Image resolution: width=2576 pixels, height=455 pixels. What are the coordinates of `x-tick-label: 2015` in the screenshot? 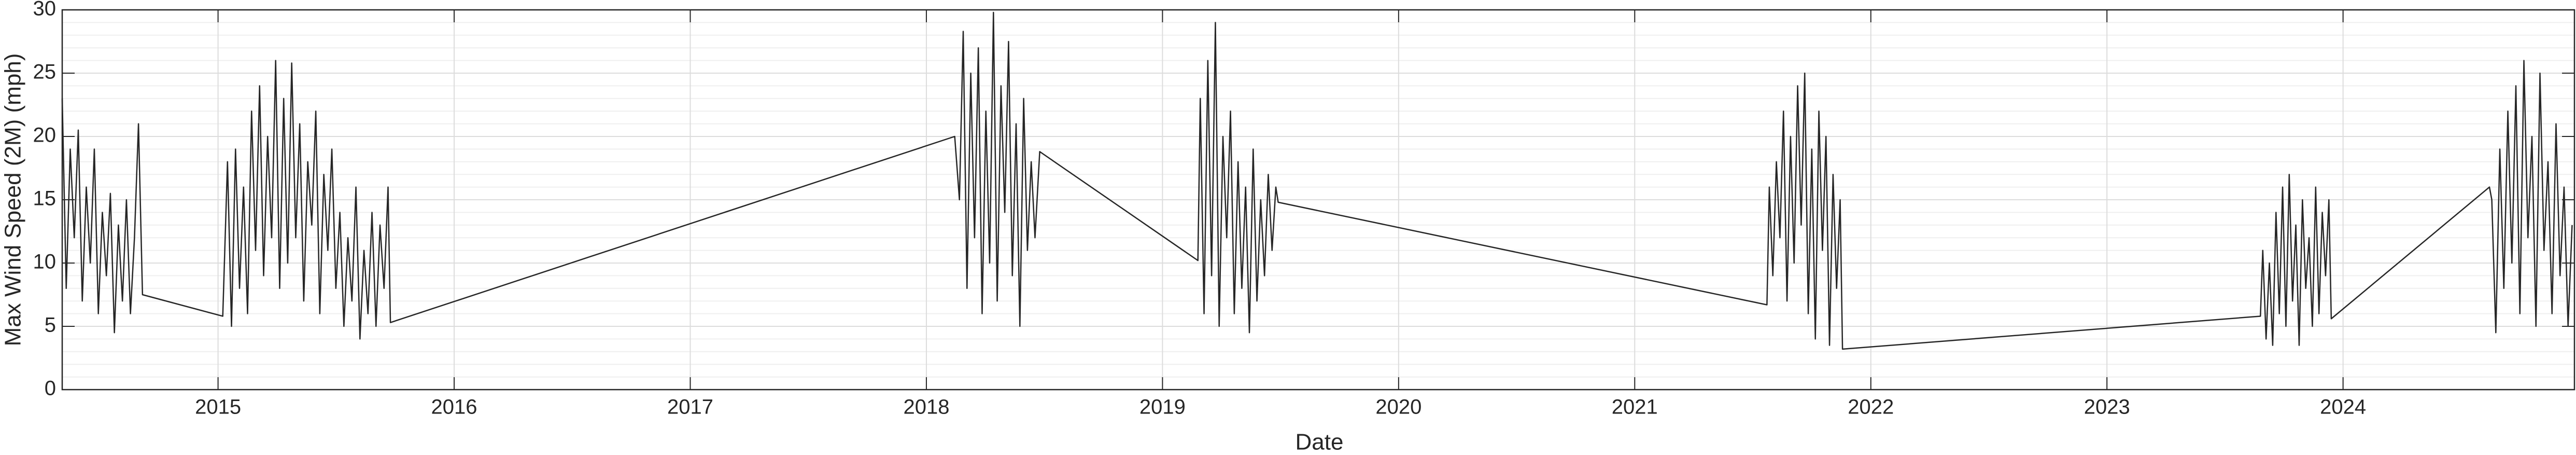 It's located at (218, 407).